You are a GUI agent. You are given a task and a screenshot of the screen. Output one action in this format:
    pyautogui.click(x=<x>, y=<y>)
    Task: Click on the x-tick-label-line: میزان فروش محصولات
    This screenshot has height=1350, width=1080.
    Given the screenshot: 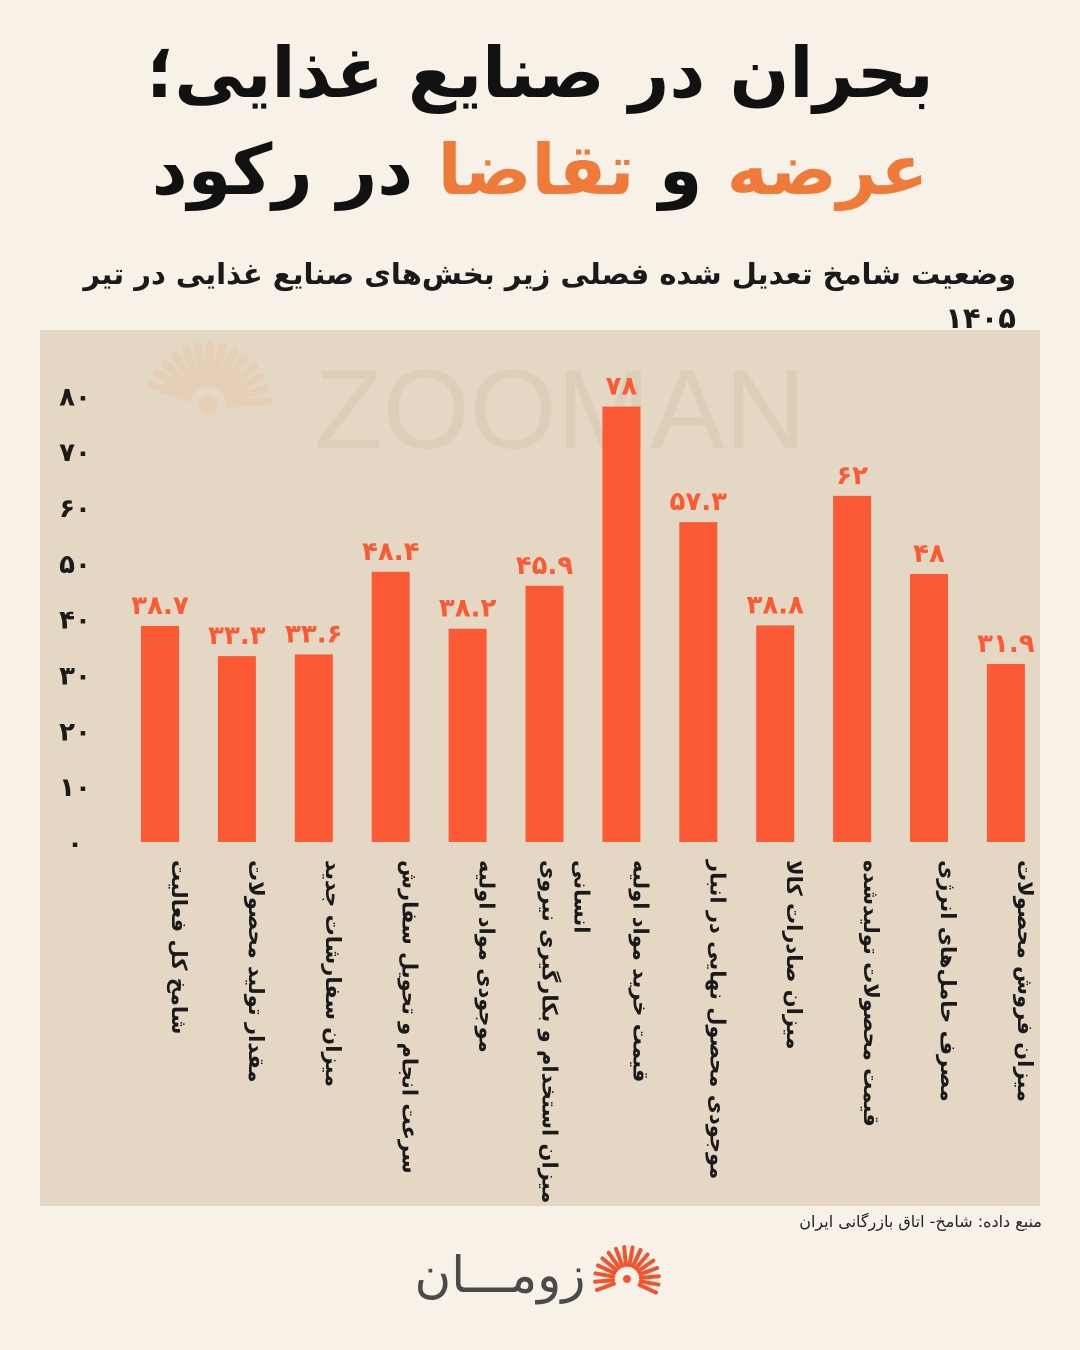 What is the action you would take?
    pyautogui.click(x=1025, y=981)
    